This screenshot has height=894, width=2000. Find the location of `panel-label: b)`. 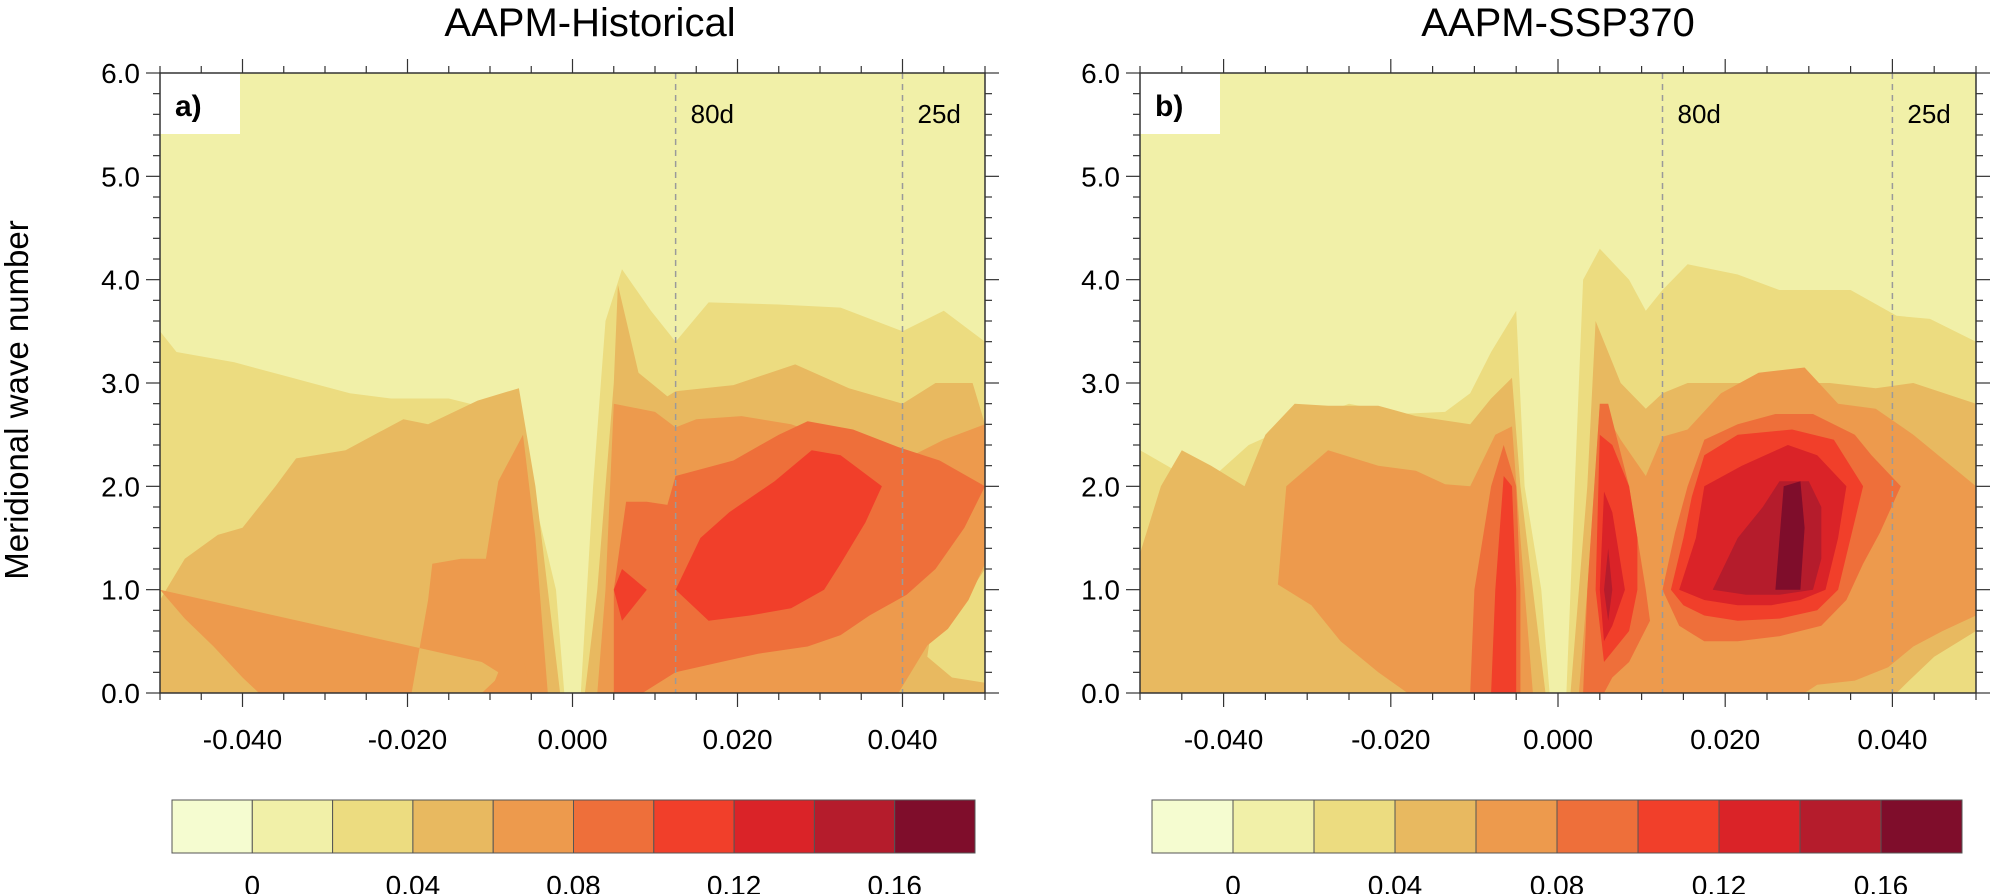

panel-label: b) is located at coordinates (1169, 106).